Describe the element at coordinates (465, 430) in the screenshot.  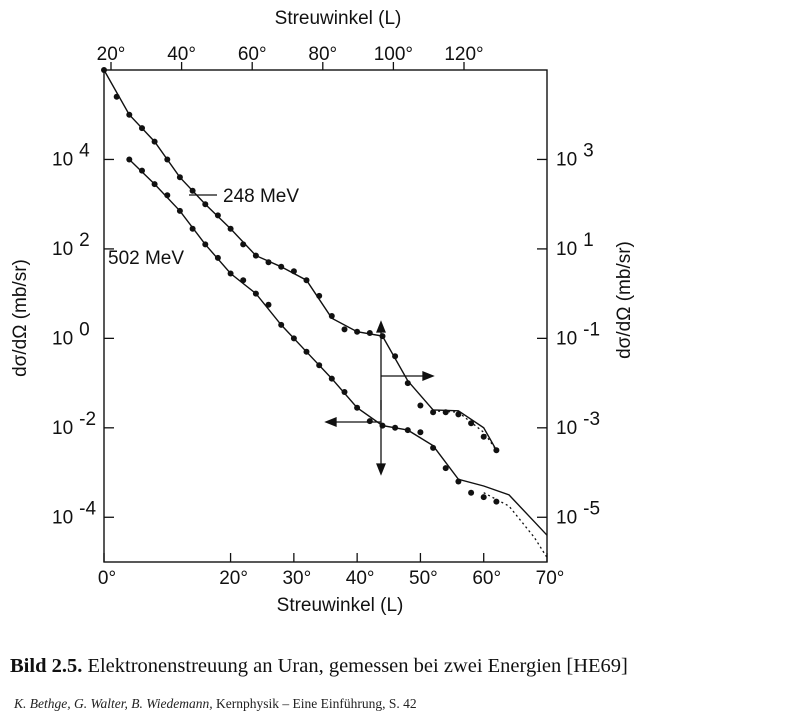
I see `series-fit-dotted-248mev` at that location.